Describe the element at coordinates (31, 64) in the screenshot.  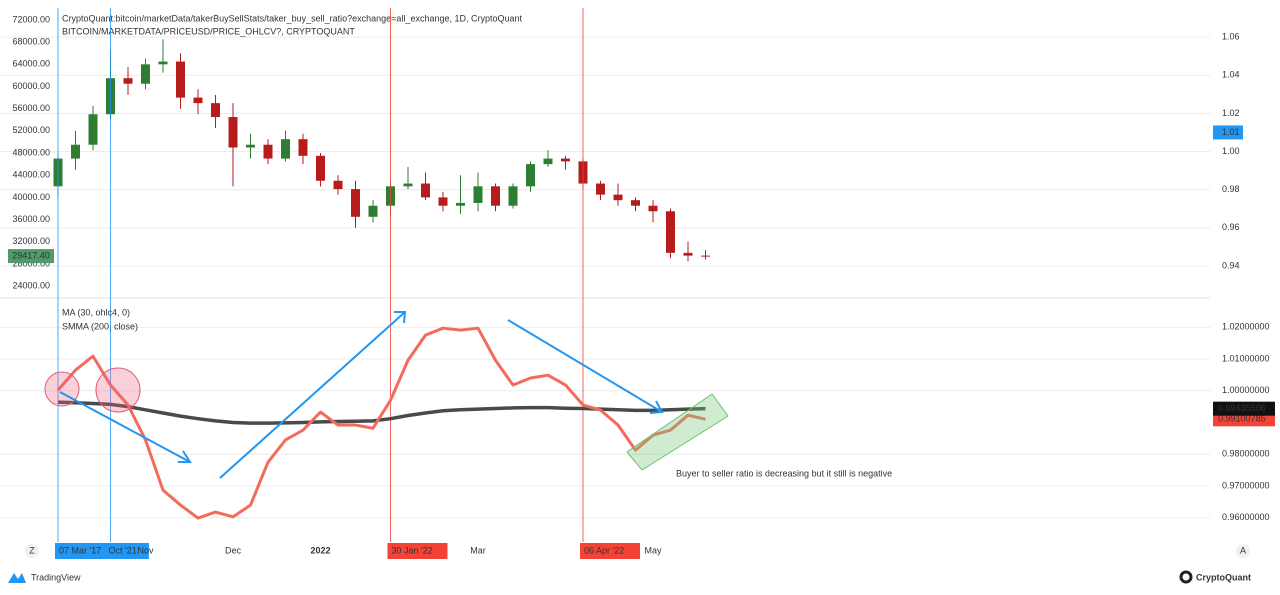
I see `y-tick-label: 64000.00` at that location.